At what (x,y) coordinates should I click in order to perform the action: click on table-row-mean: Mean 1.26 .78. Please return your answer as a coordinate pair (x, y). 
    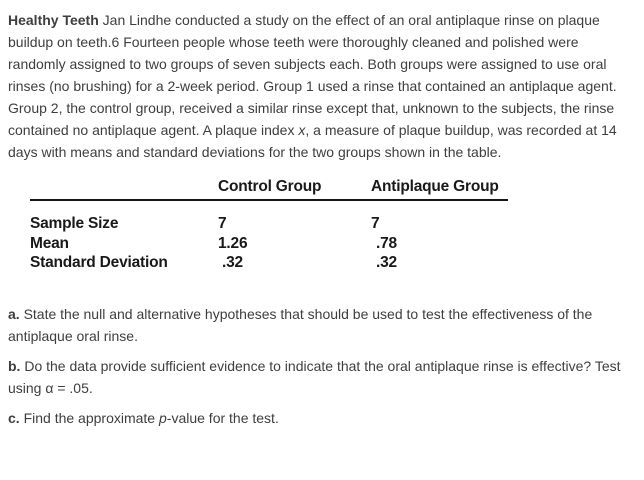
    Looking at the image, I should click on (269, 244).